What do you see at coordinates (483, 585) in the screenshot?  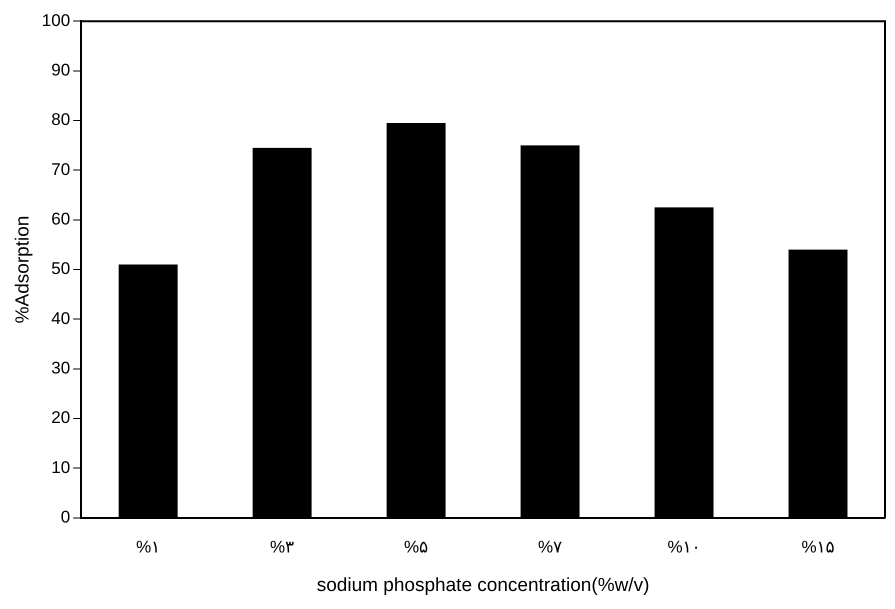 I see `x-axis-title: sodium phosphate concentration(%w/v)` at bounding box center [483, 585].